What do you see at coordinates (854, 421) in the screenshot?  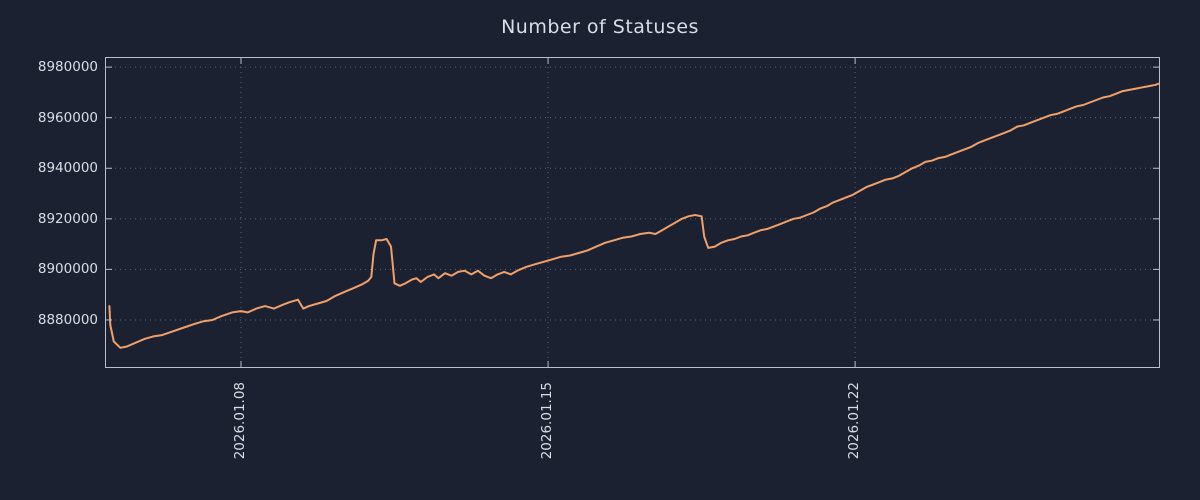 I see `x-tick-label: 2026.01.22` at bounding box center [854, 421].